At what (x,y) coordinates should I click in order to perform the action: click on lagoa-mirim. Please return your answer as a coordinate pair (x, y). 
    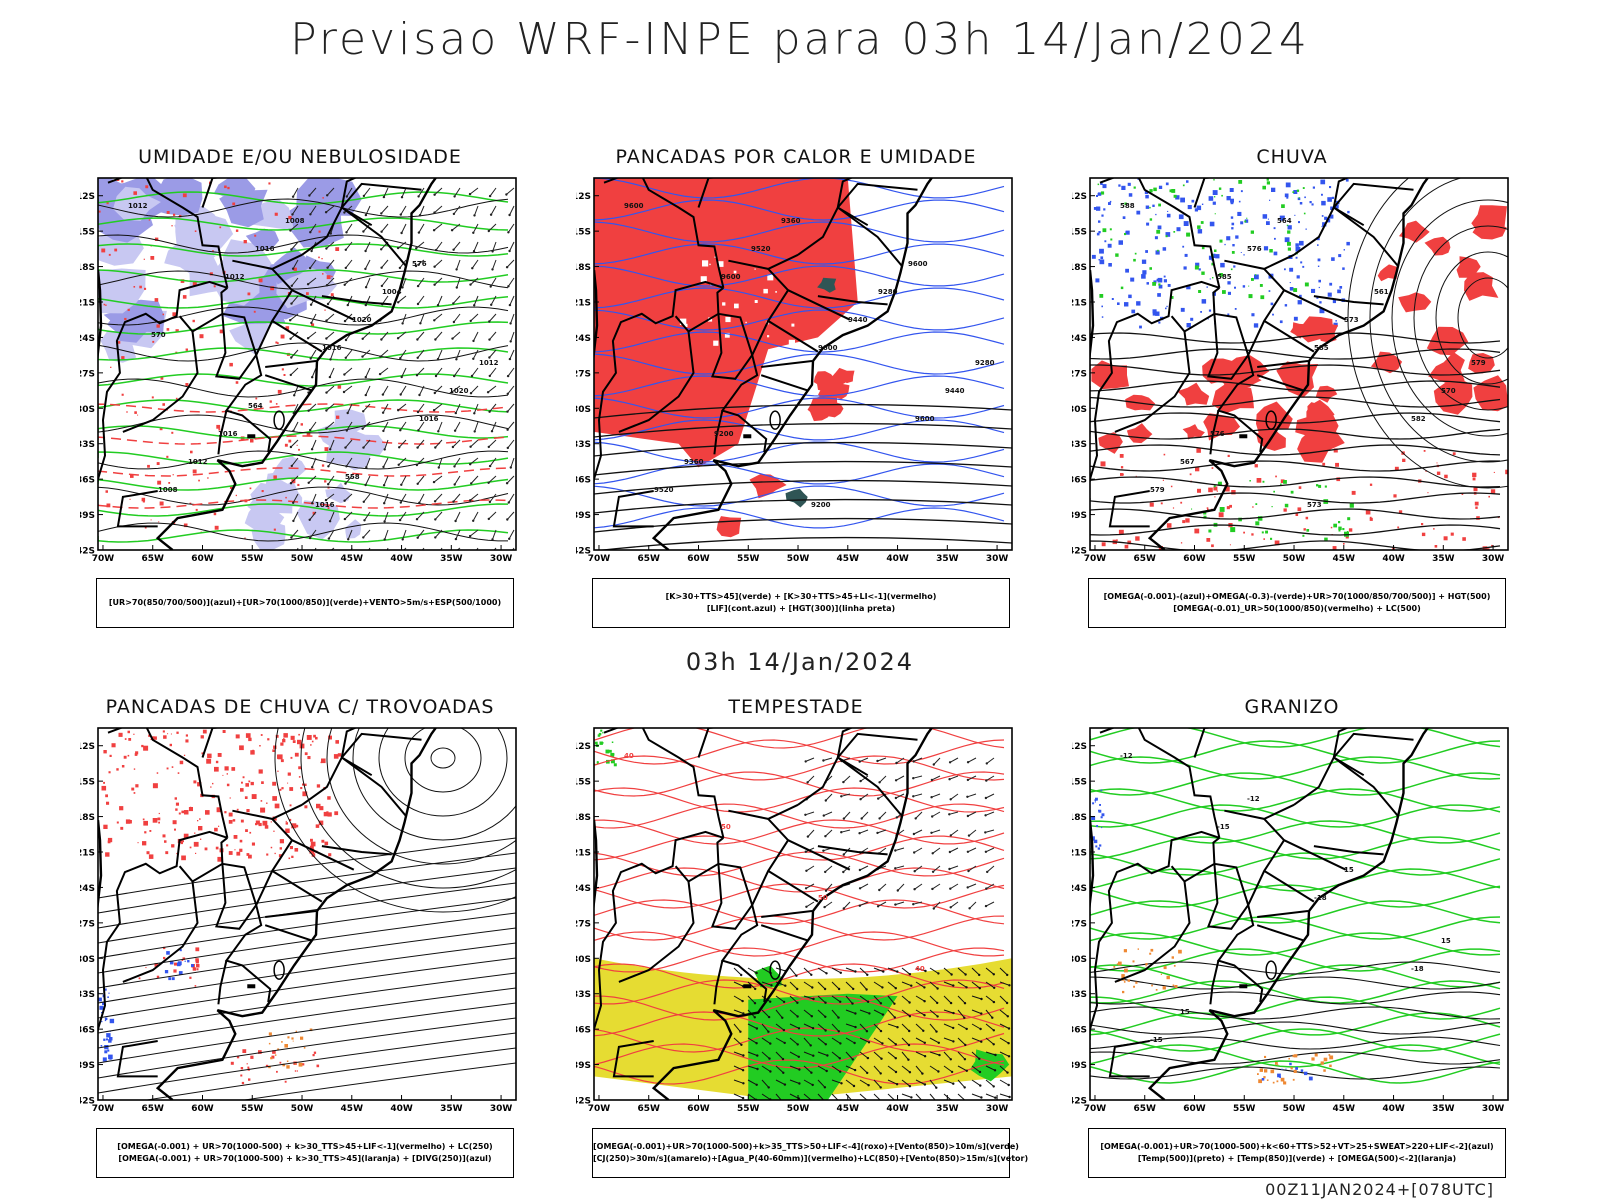
    Looking at the image, I should click on (1243, 986).